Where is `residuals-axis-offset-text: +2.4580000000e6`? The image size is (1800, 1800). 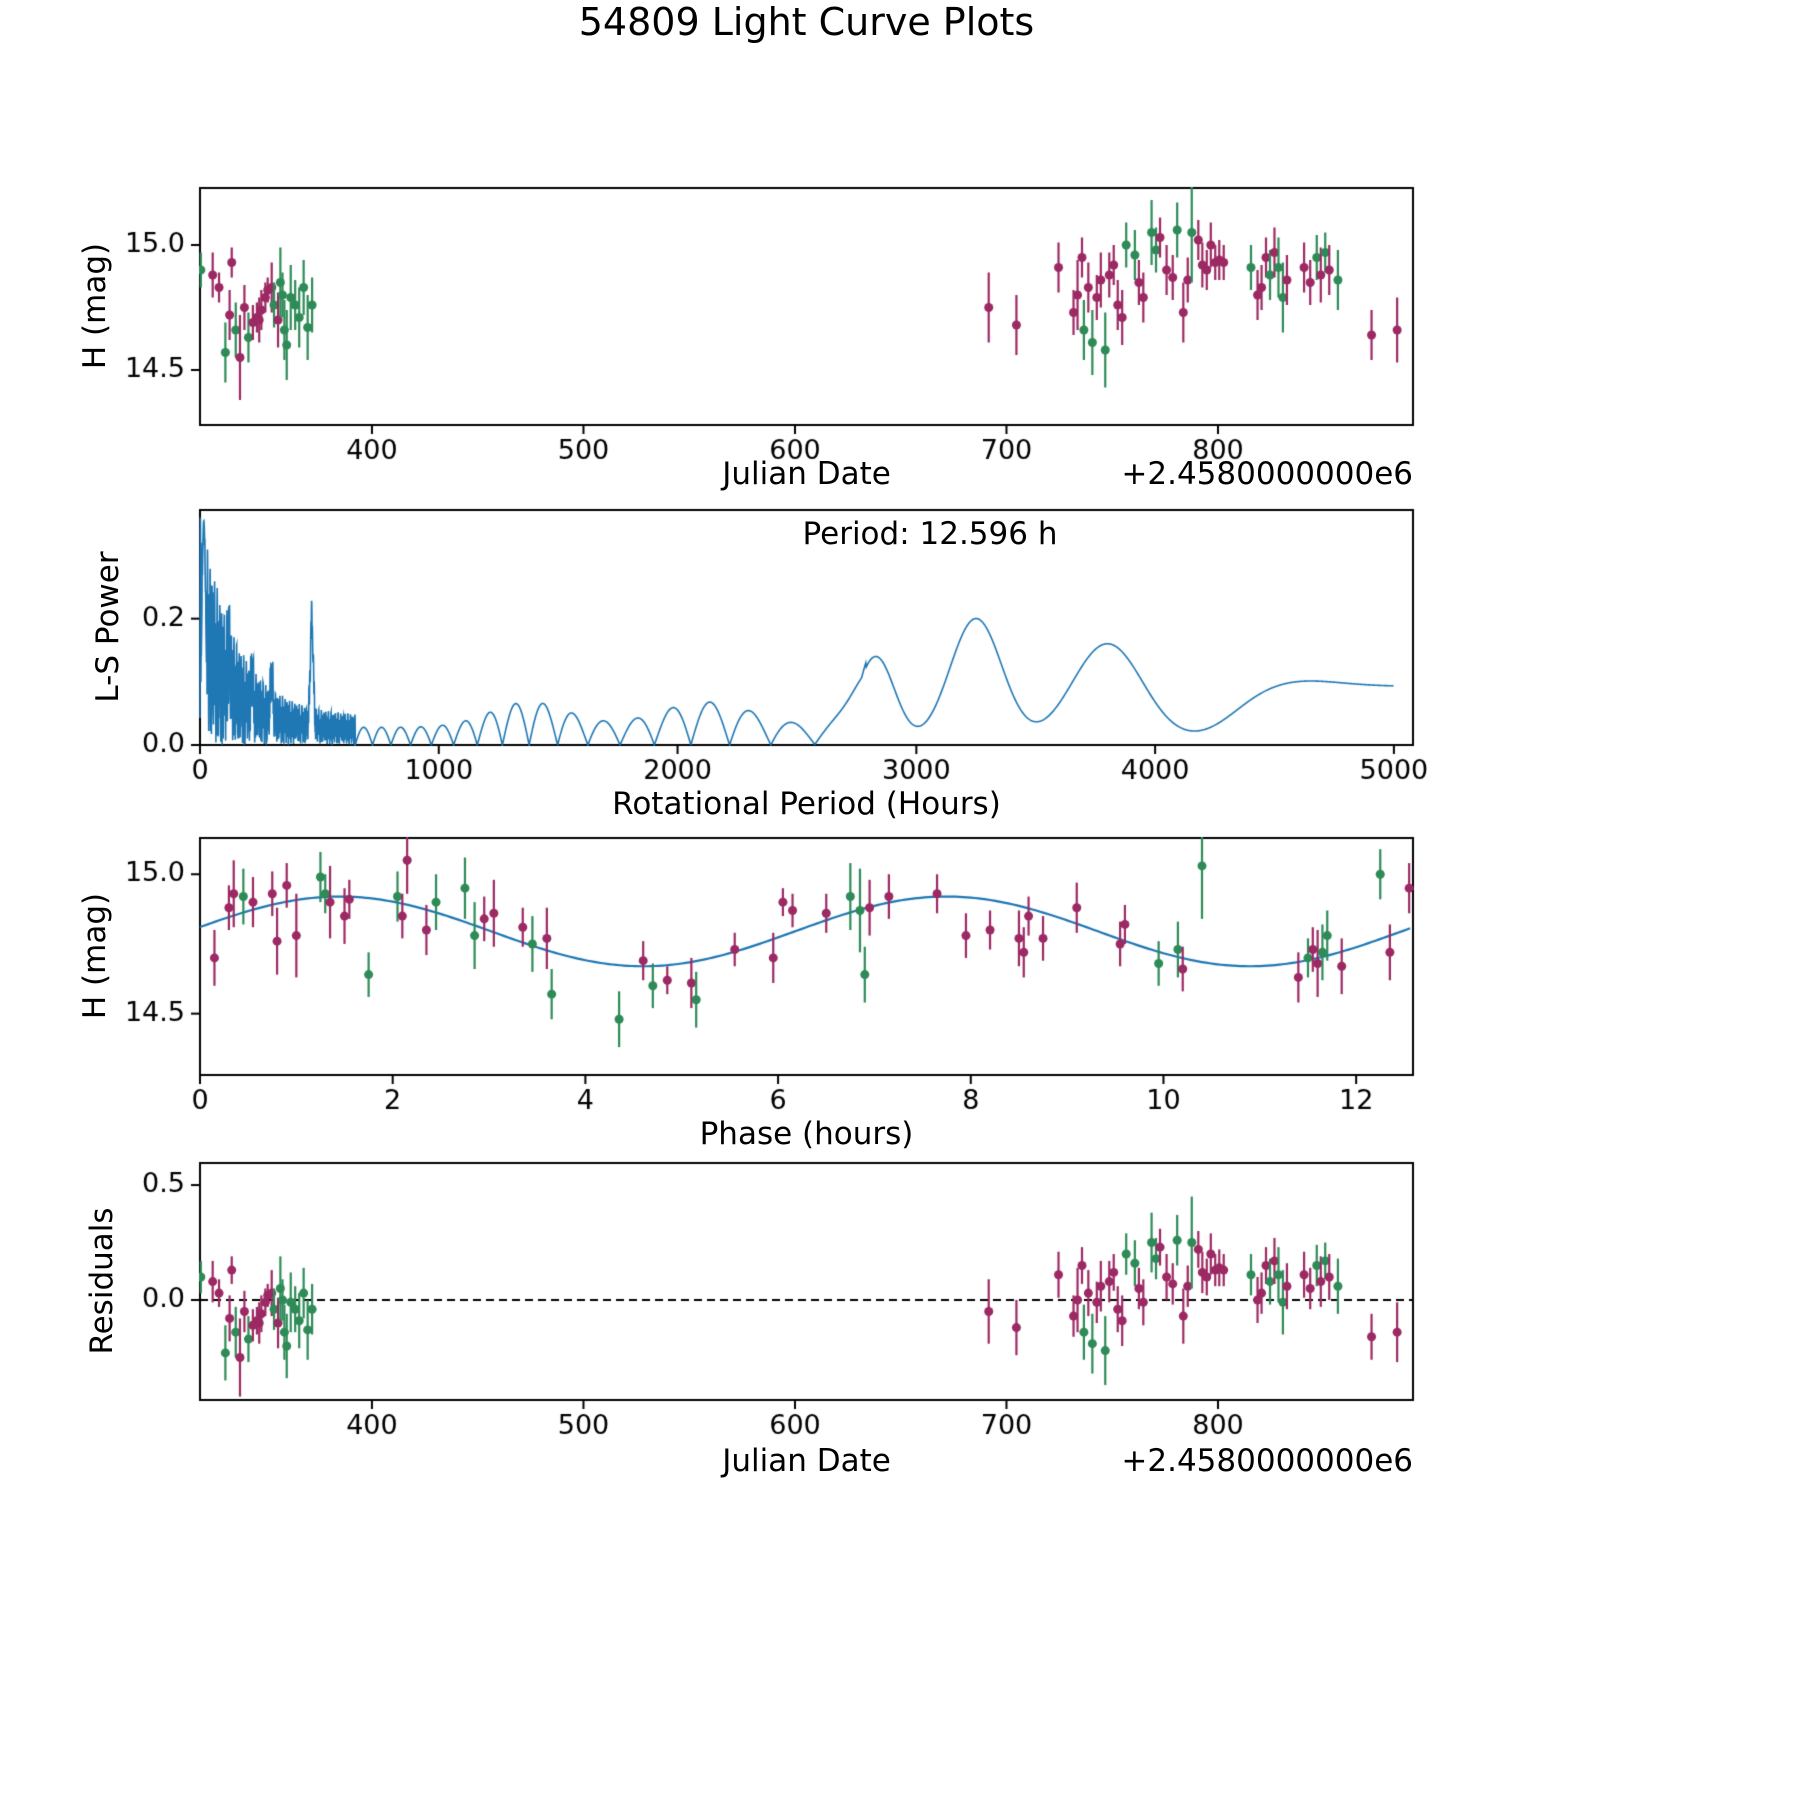 residuals-axis-offset-text: +2.4580000000e6 is located at coordinates (1267, 1461).